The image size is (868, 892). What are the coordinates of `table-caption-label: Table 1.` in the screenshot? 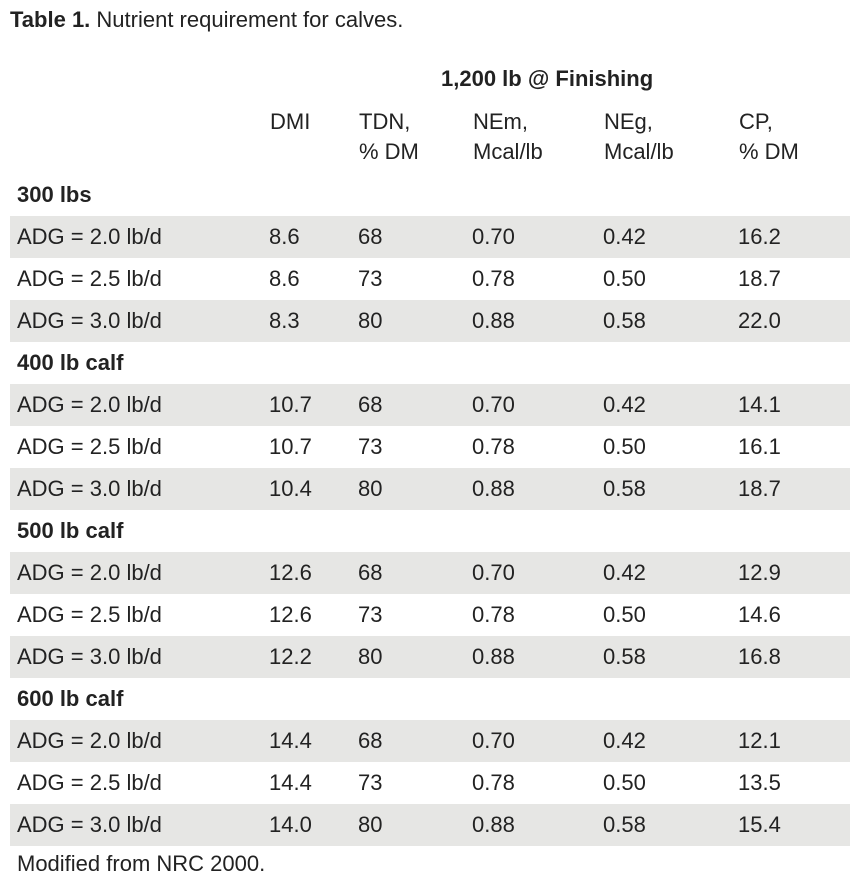 It's located at (50, 19).